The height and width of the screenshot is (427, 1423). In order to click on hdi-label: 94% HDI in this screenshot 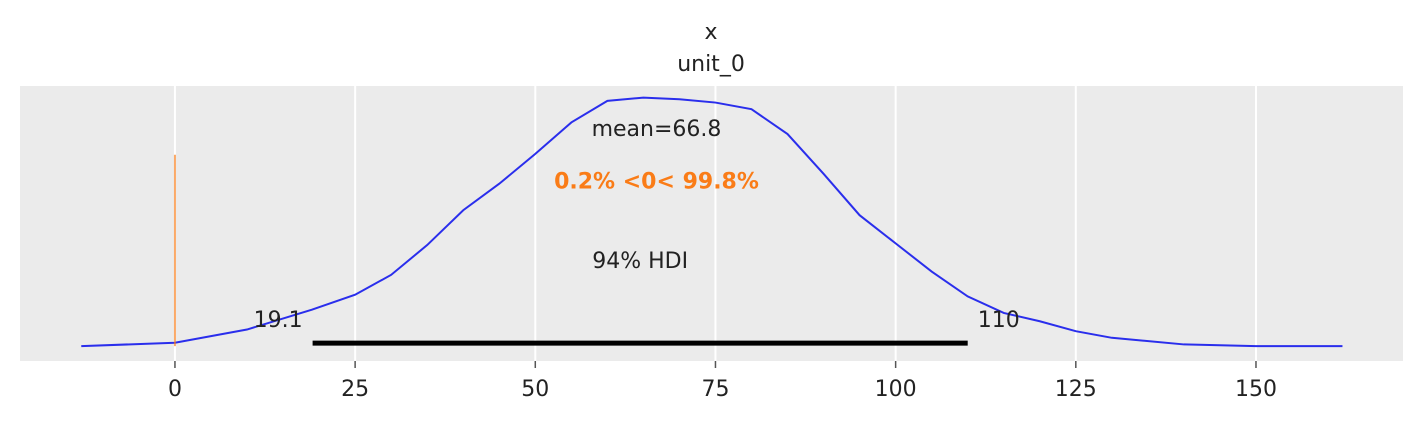, I will do `click(640, 261)`.